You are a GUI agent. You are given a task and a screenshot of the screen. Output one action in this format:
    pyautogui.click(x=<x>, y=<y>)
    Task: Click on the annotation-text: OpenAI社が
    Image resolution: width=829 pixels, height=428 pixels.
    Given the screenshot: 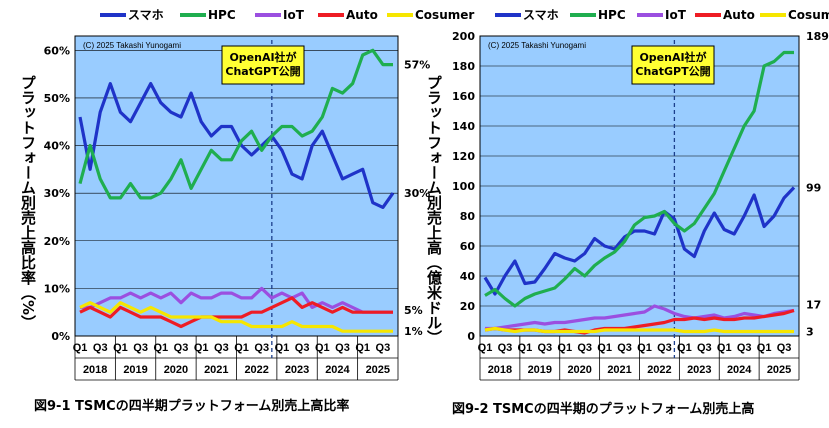 What is the action you would take?
    pyautogui.click(x=262, y=57)
    